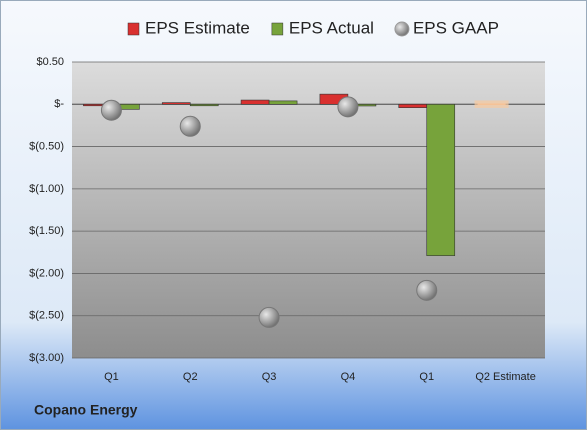 This screenshot has width=587, height=435. Describe the element at coordinates (46, 146) in the screenshot. I see `y-tick-label: $(0.50)` at that location.